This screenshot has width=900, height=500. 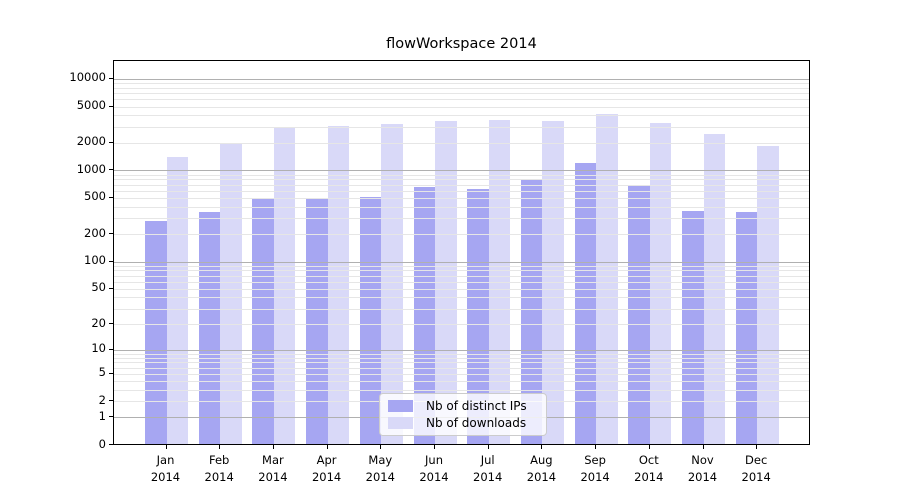 I want to click on y-tick-label: 1000, so click(x=91, y=168).